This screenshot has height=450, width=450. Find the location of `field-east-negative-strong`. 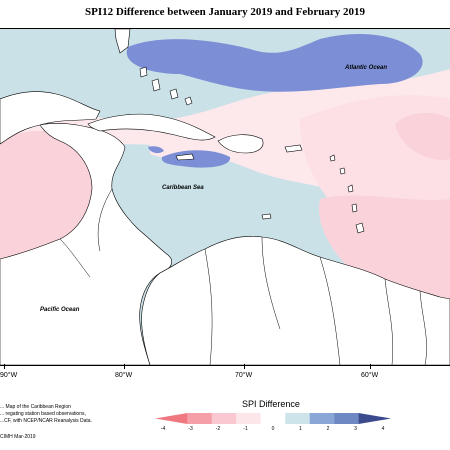

field-east-negative-strong is located at coordinates (422, 136).